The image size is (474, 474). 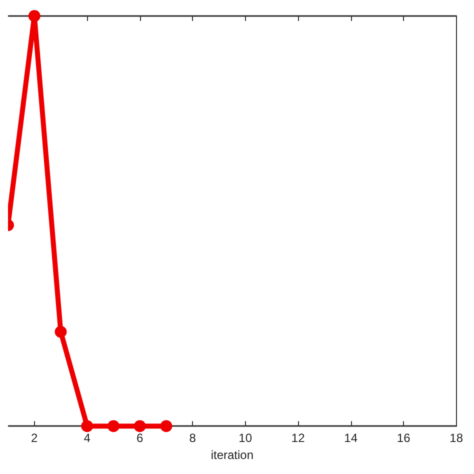 I want to click on x-tick-label: 8, so click(x=192, y=438).